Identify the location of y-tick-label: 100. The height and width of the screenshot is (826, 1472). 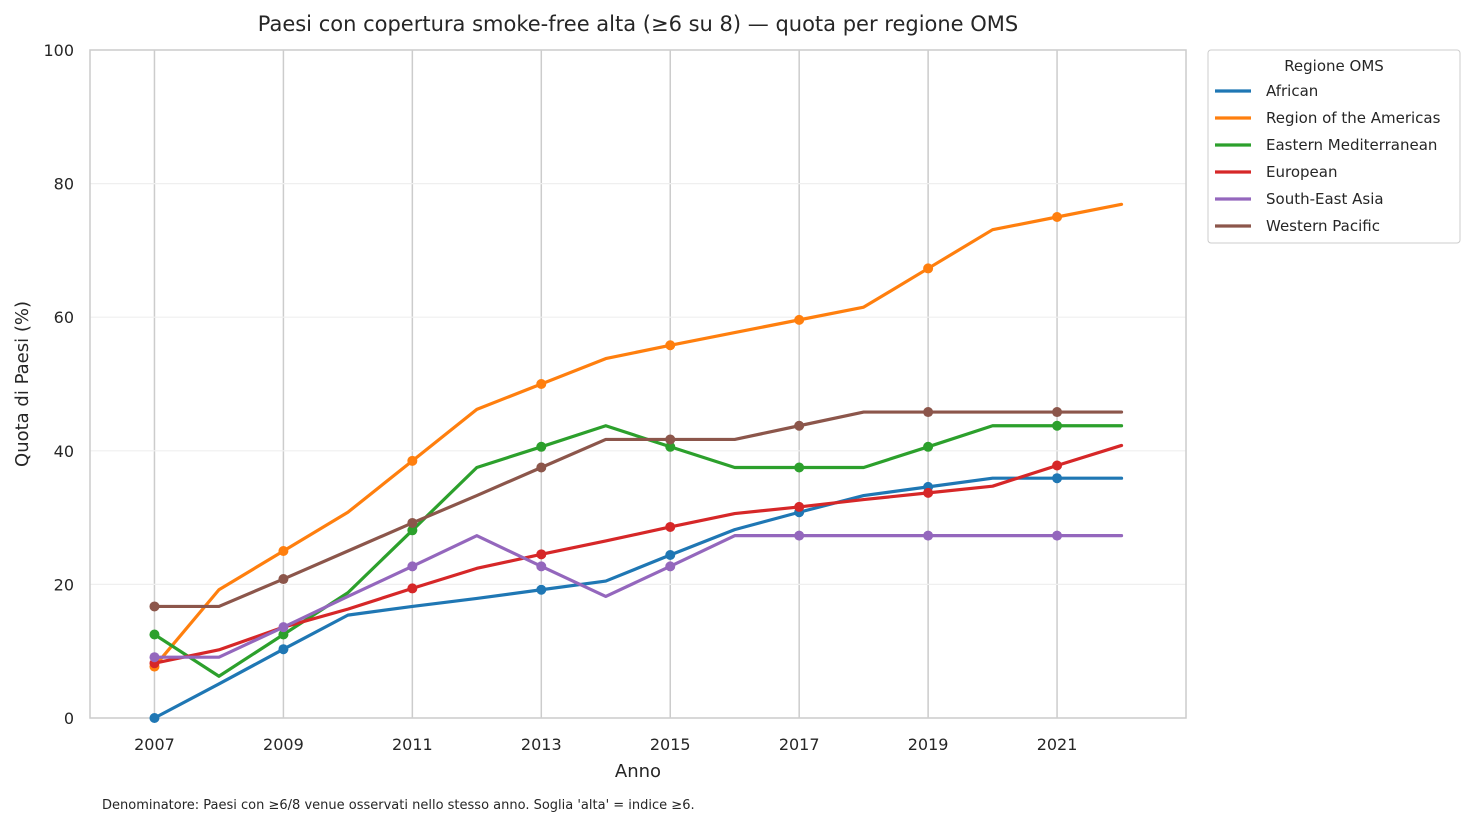
(58, 50).